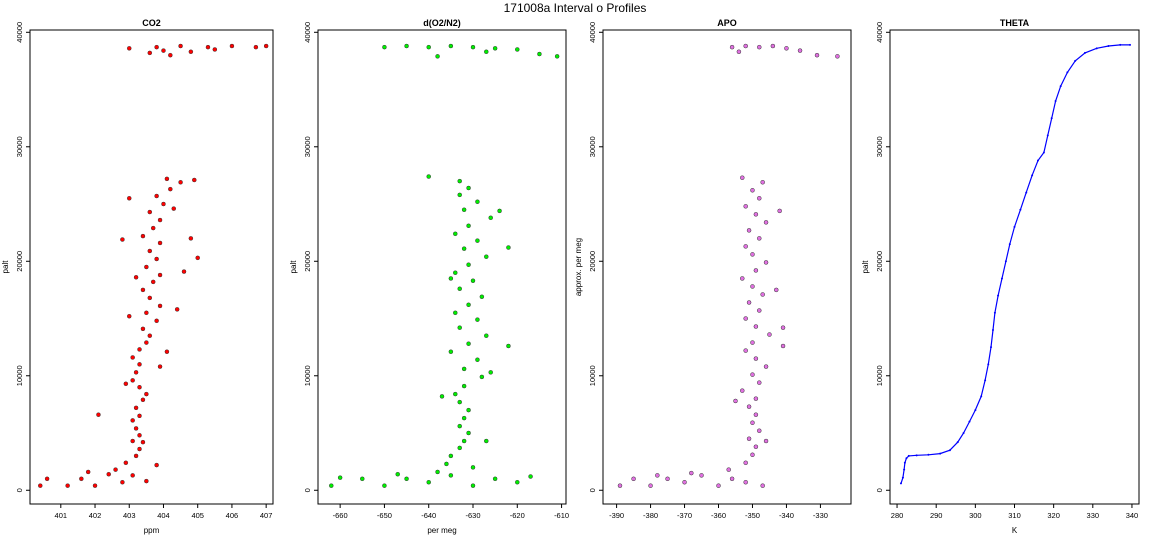 The height and width of the screenshot is (550, 1150). Describe the element at coordinates (428, 515) in the screenshot. I see `x-tick-label: -640` at that location.